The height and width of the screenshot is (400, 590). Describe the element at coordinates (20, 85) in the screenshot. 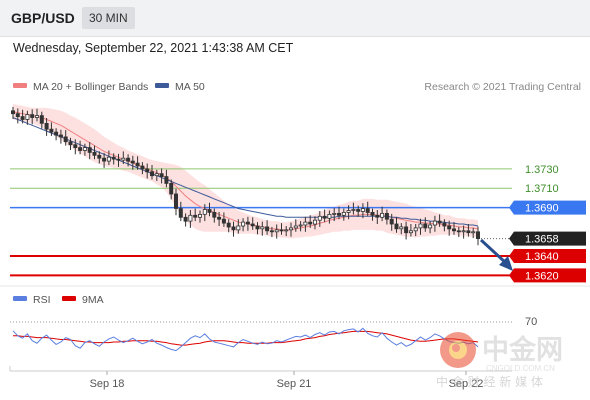

I see `legend-ma20-swatch` at that location.